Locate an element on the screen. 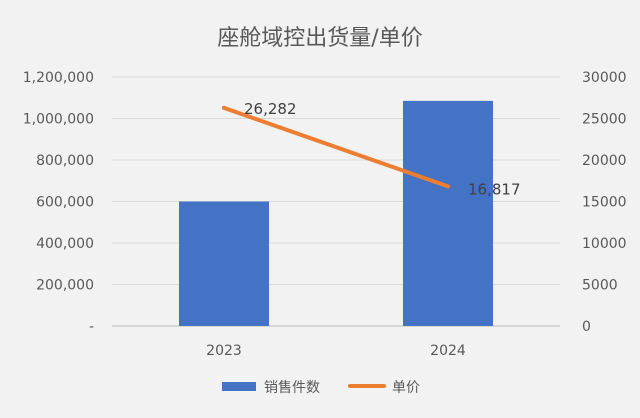 The width and height of the screenshot is (640, 418). line-series is located at coordinates (336, 147).